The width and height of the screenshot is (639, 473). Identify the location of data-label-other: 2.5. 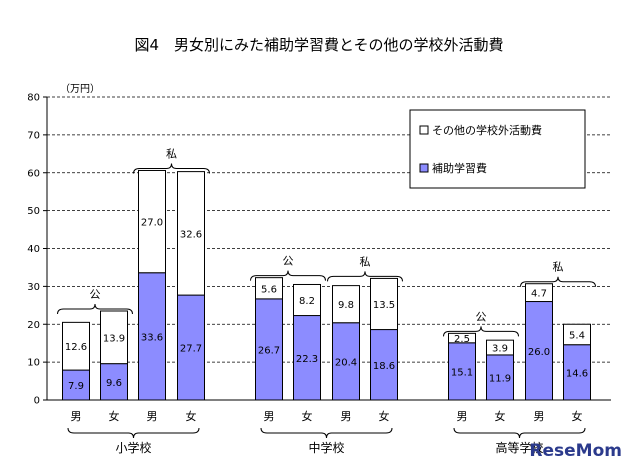
(462, 339).